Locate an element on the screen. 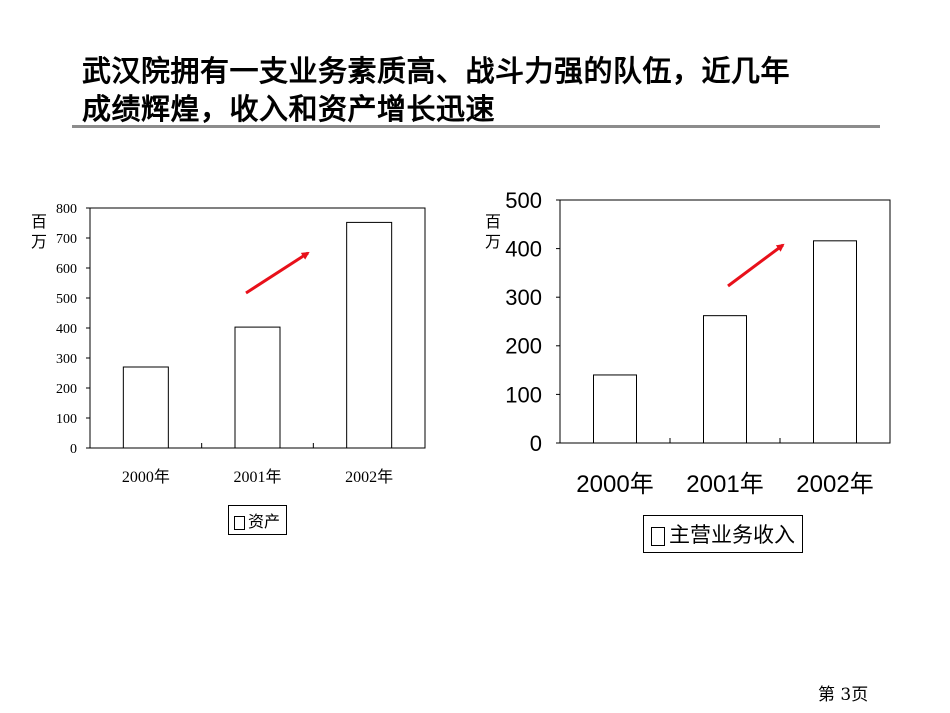 The image size is (950, 713). chart-1-legend: 资产 is located at coordinates (258, 520).